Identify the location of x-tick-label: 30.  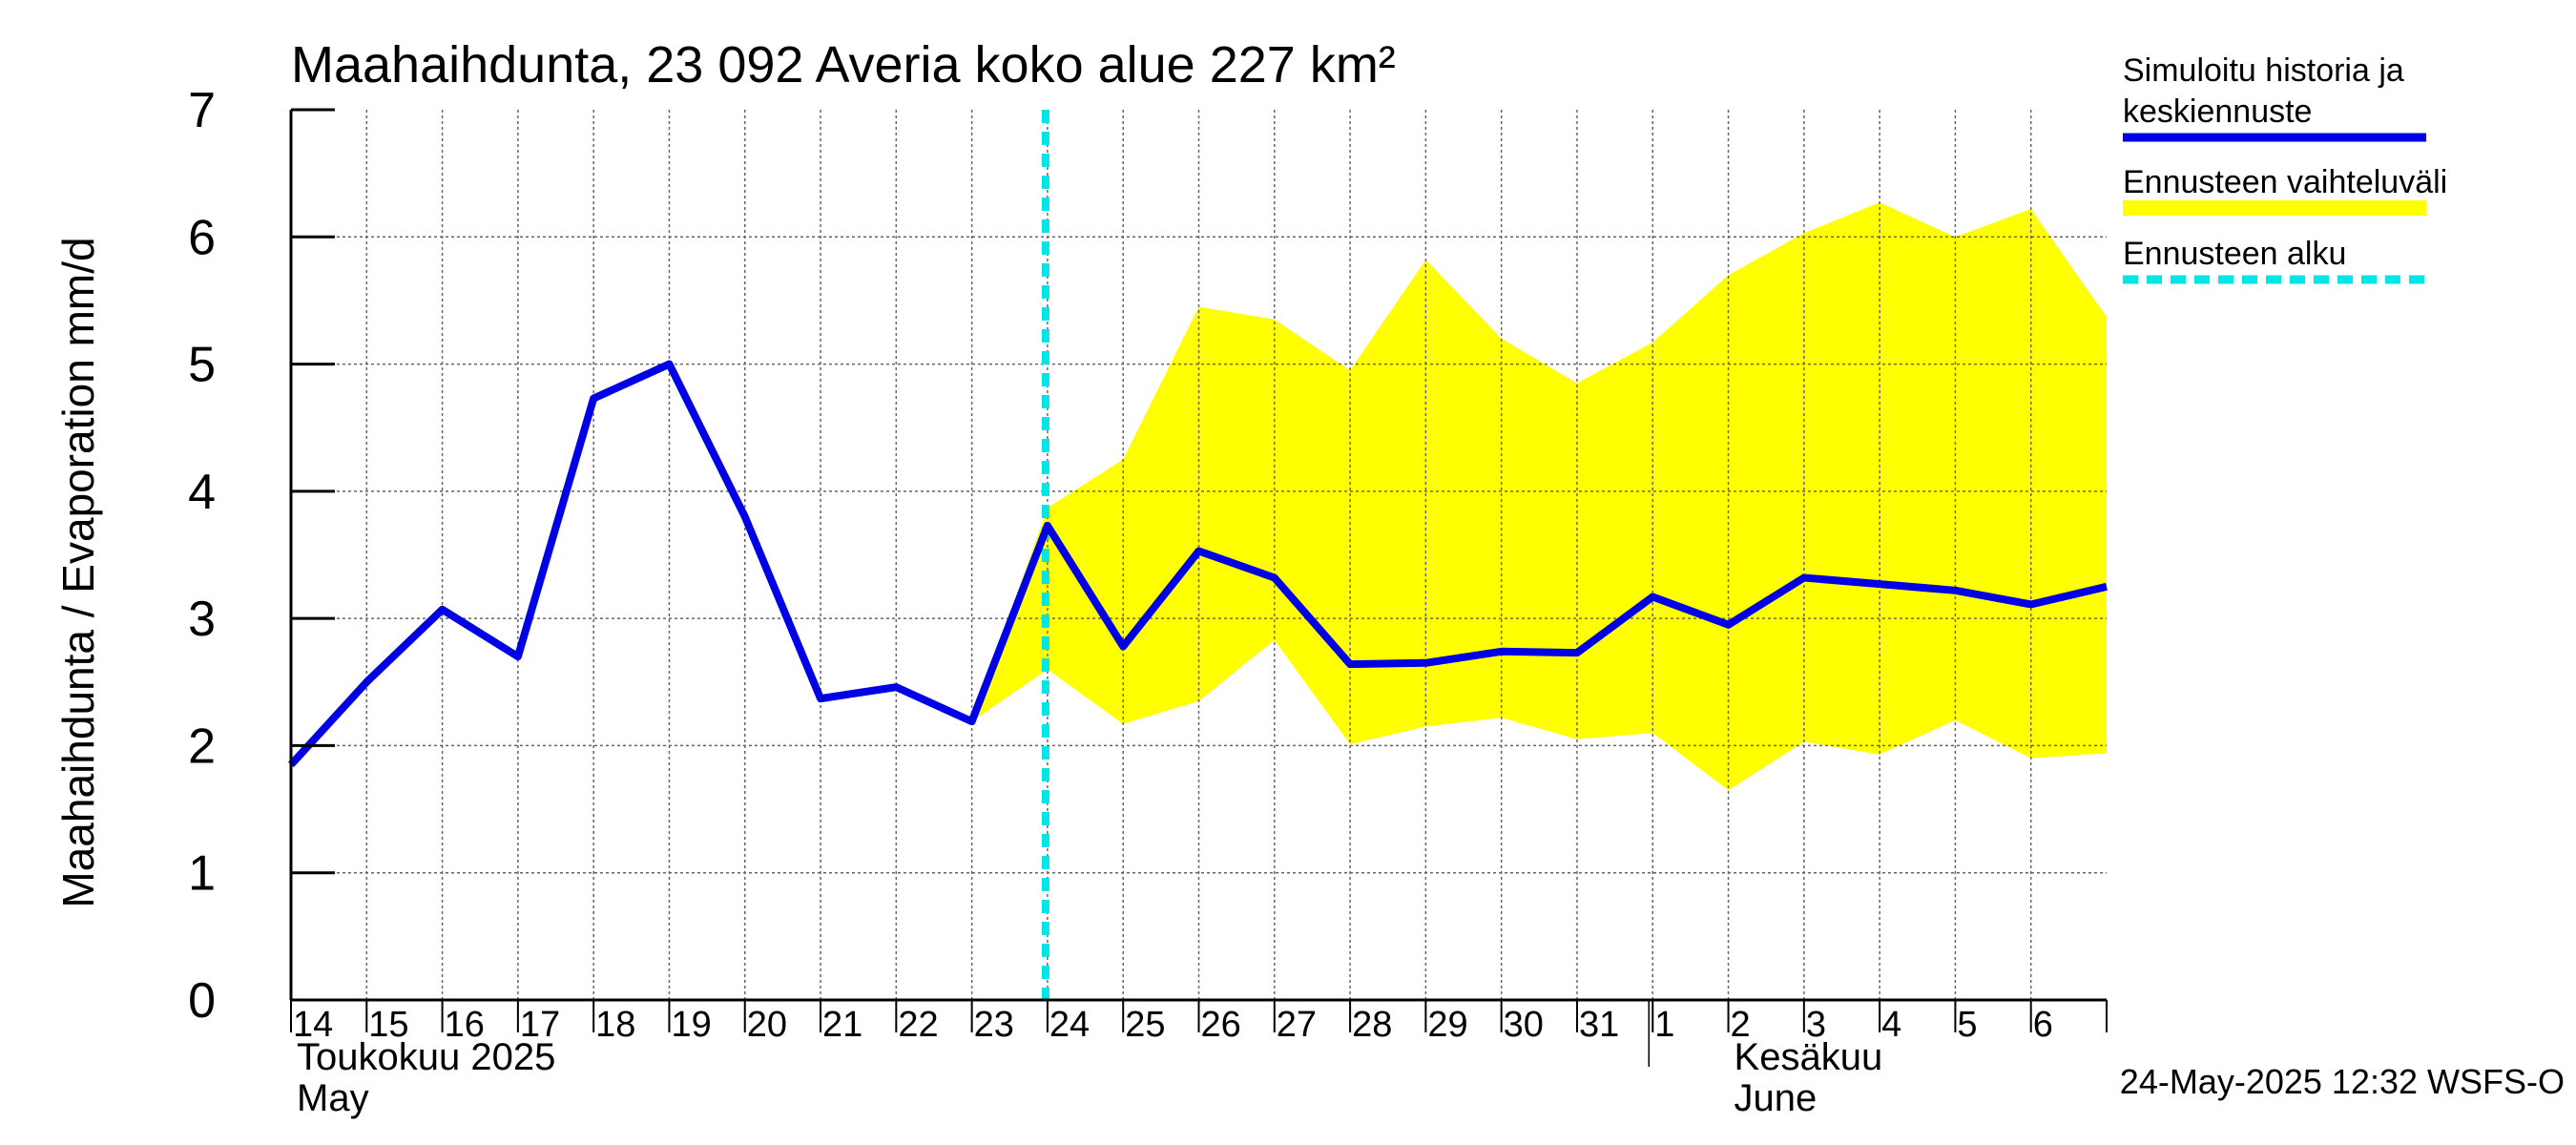
(1524, 1025).